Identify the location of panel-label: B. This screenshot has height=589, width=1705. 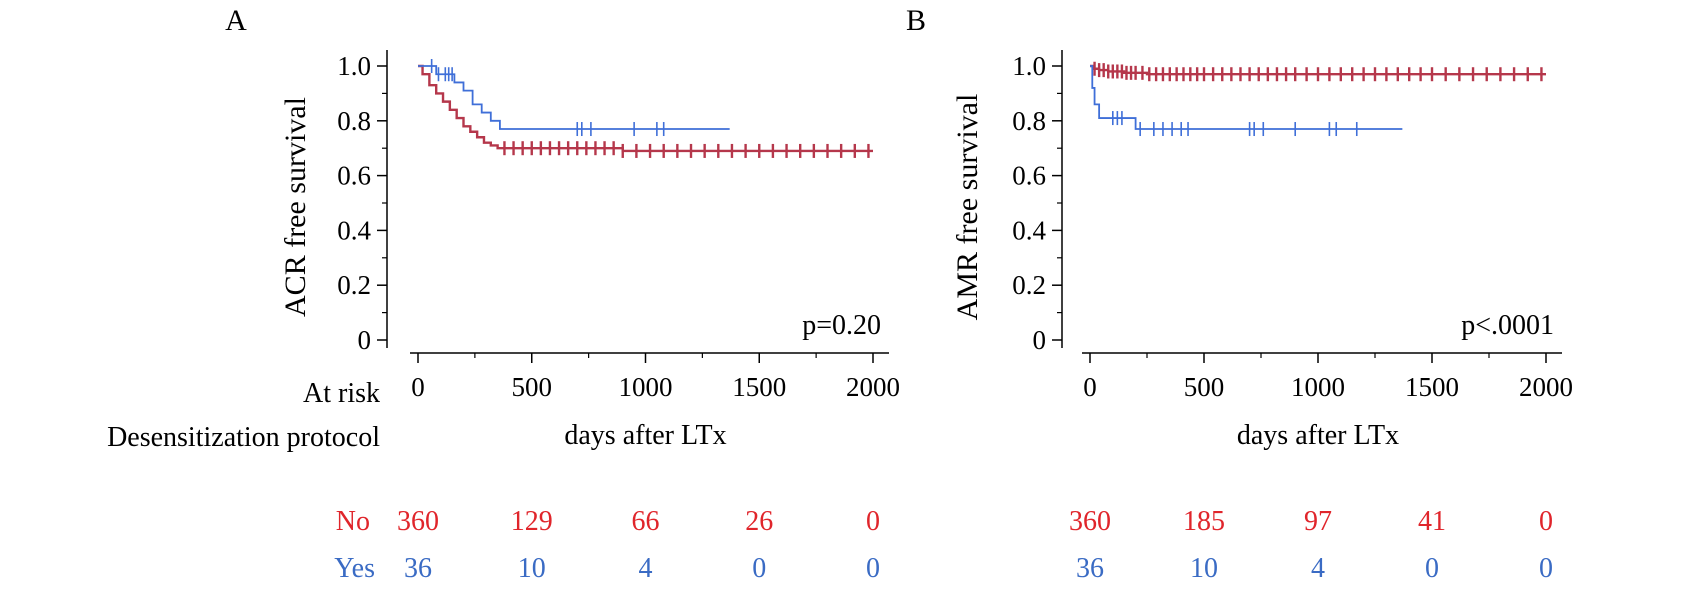
(916, 20).